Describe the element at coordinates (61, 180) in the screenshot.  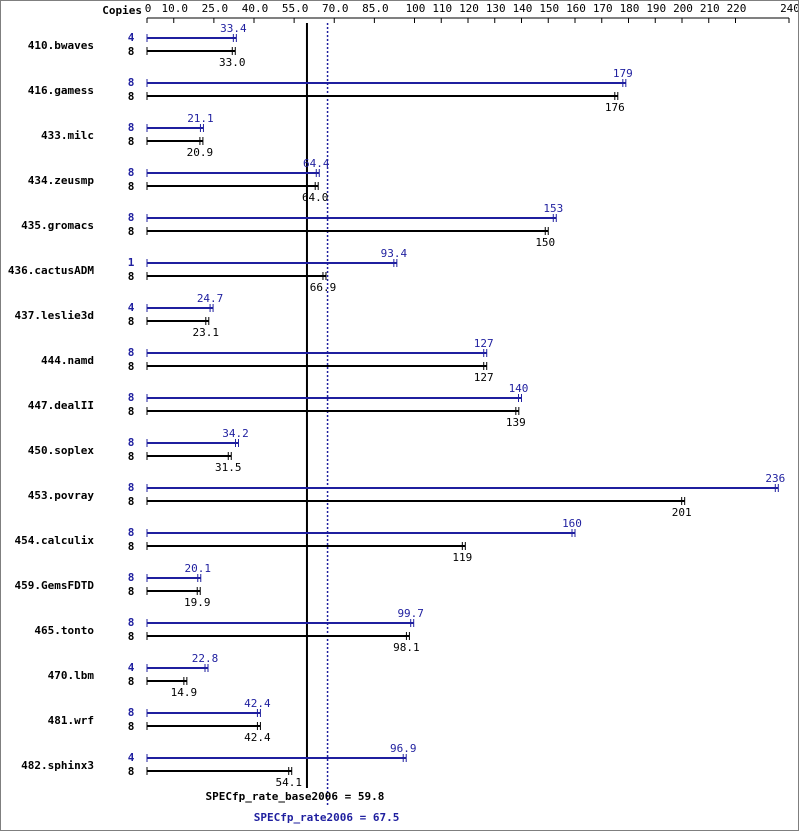
I see `benchmark-name: 434.zeusmp` at that location.